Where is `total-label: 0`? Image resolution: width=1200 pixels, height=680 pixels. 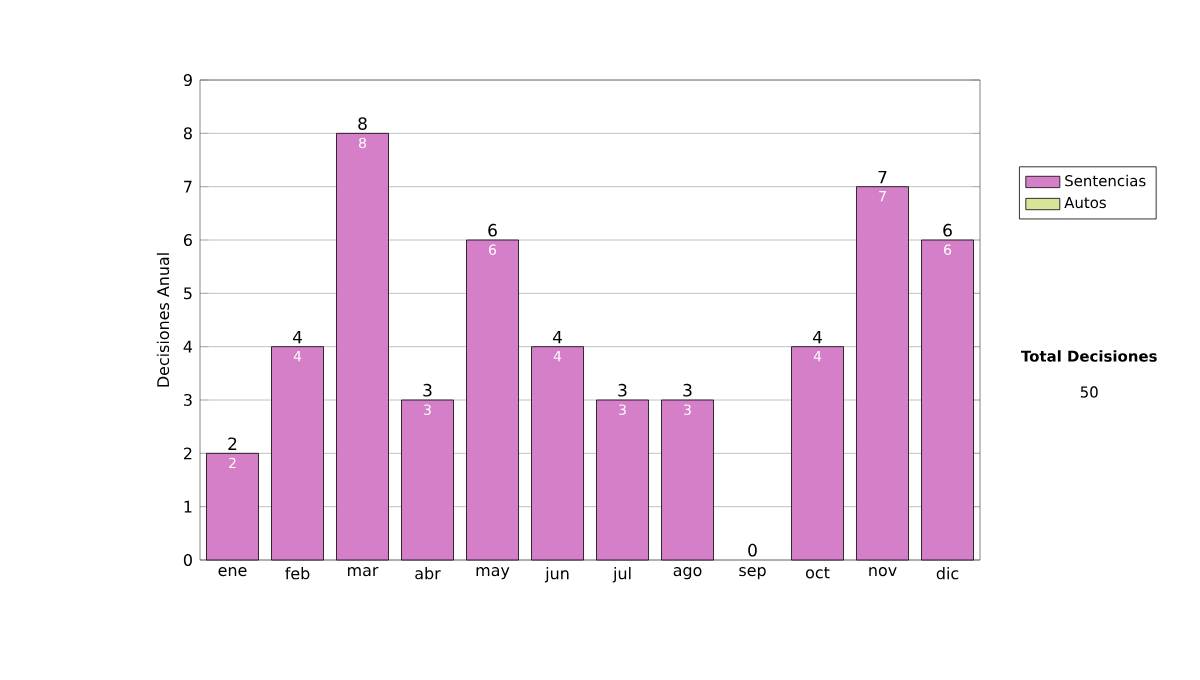 total-label: 0 is located at coordinates (752, 550).